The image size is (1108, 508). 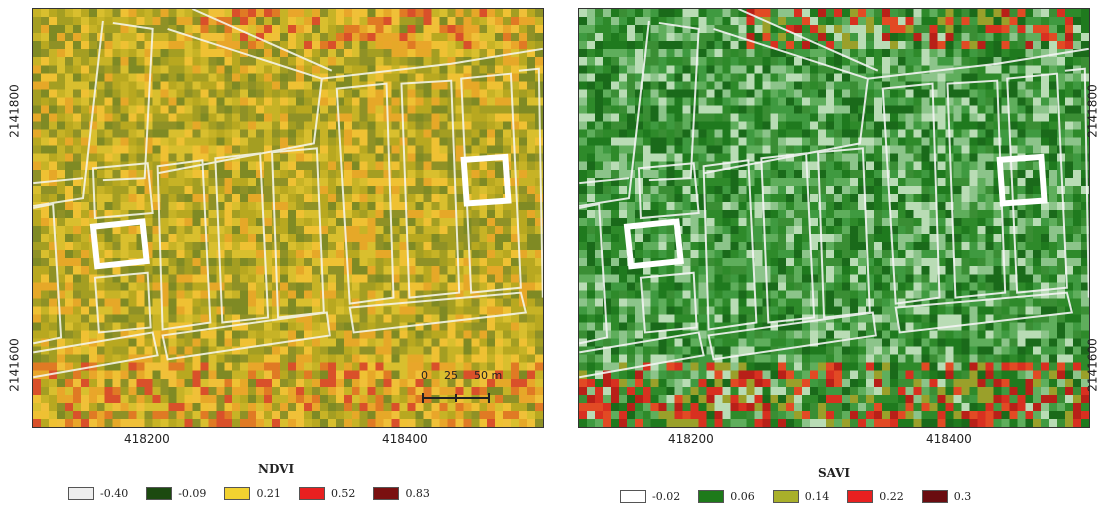 What do you see at coordinates (98, 493) in the screenshot?
I see `ndvi-legend-item: -0.40` at bounding box center [98, 493].